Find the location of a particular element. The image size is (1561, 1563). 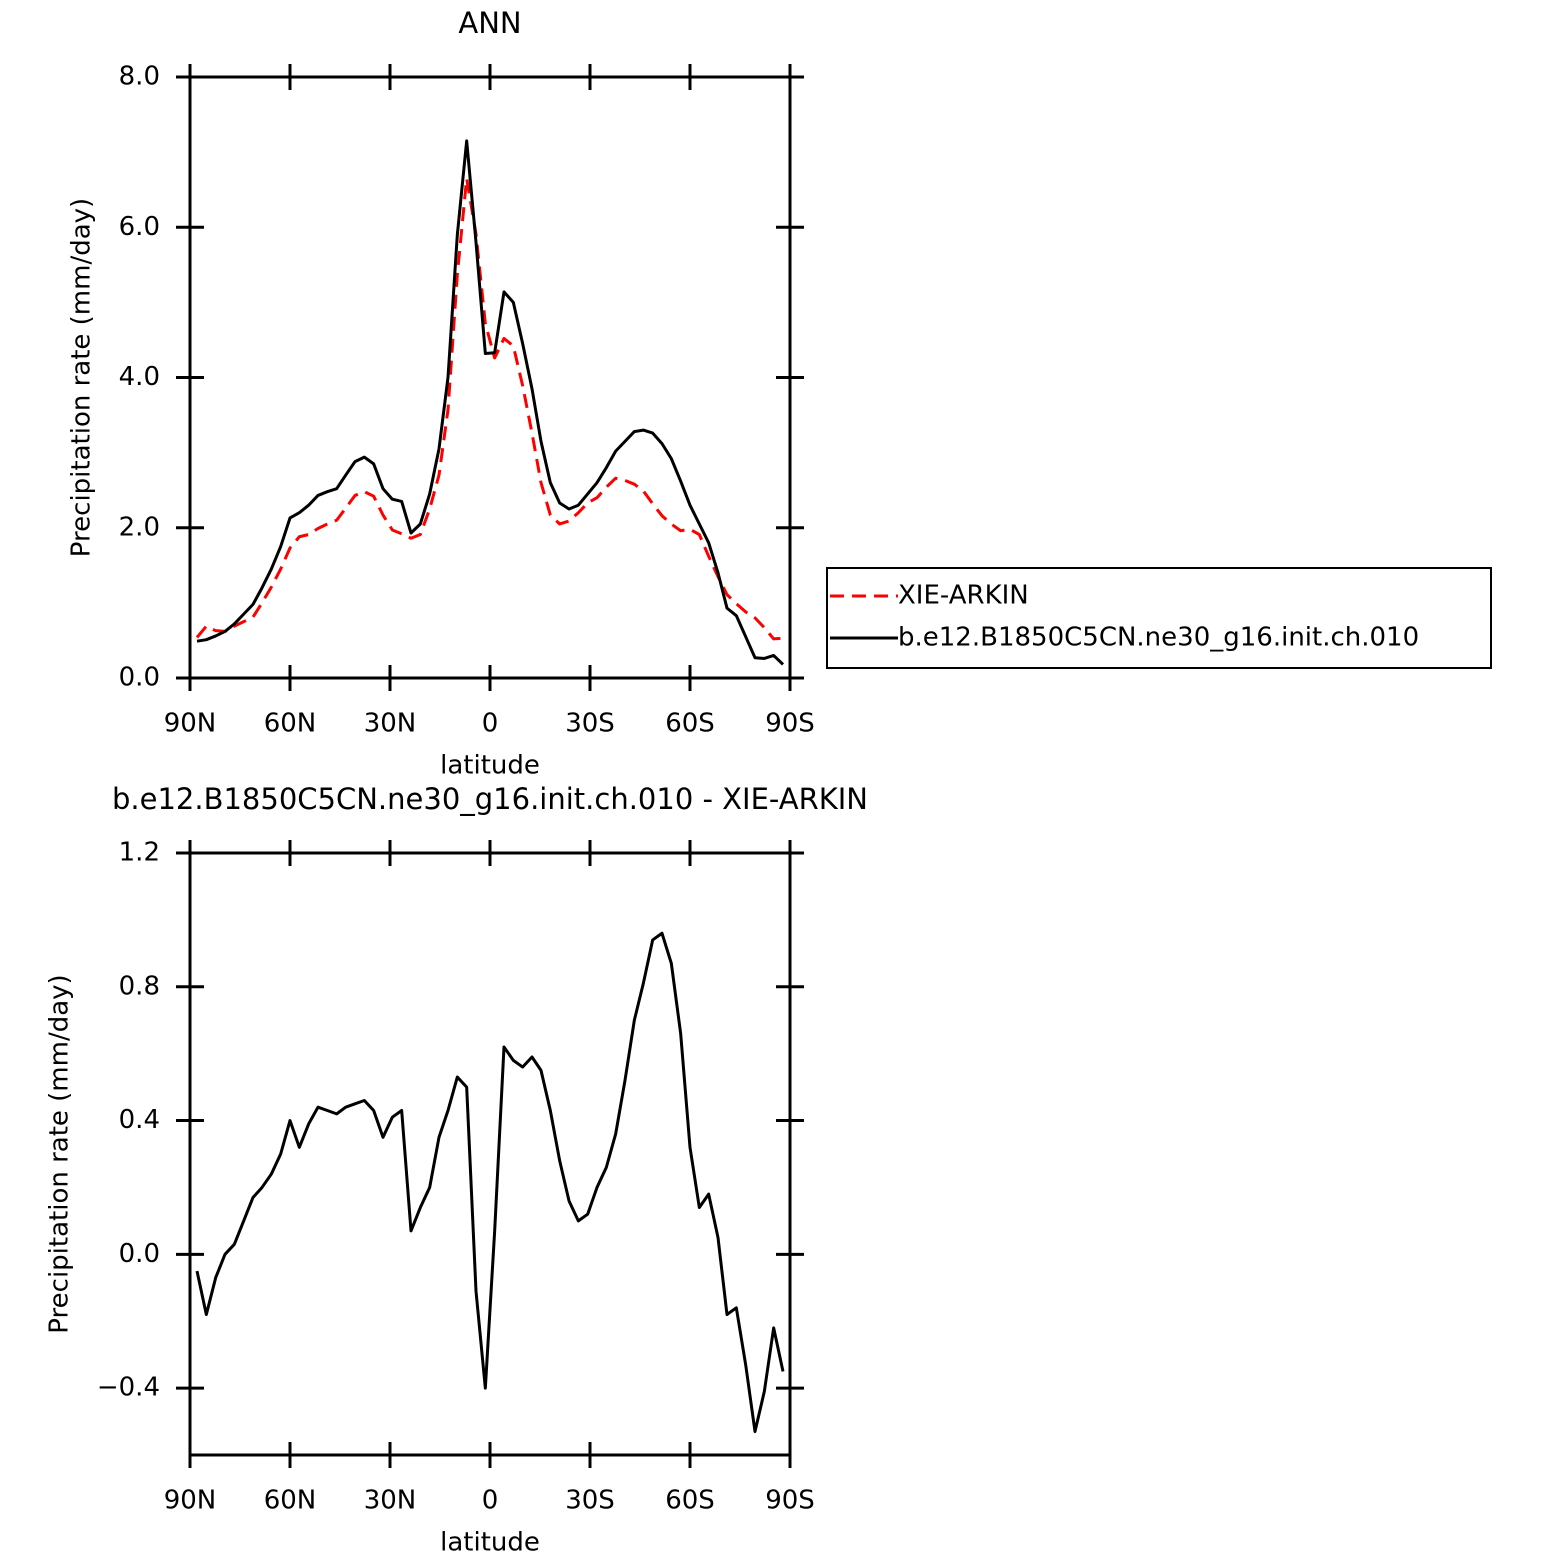

plot-frame is located at coordinates (490, 377).